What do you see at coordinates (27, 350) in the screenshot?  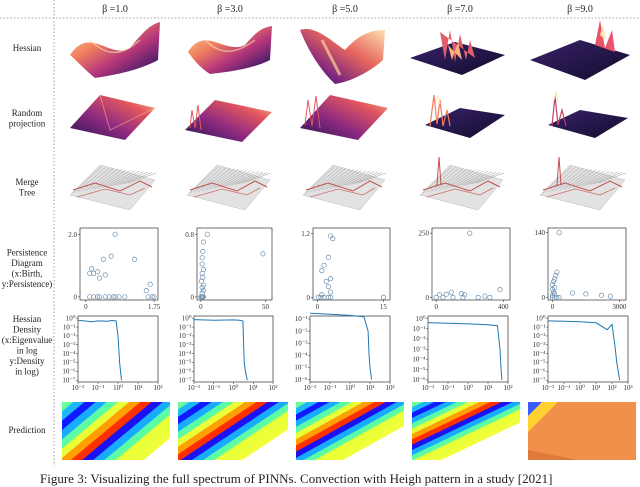 I see `row-label-5-line-4: in log` at bounding box center [27, 350].